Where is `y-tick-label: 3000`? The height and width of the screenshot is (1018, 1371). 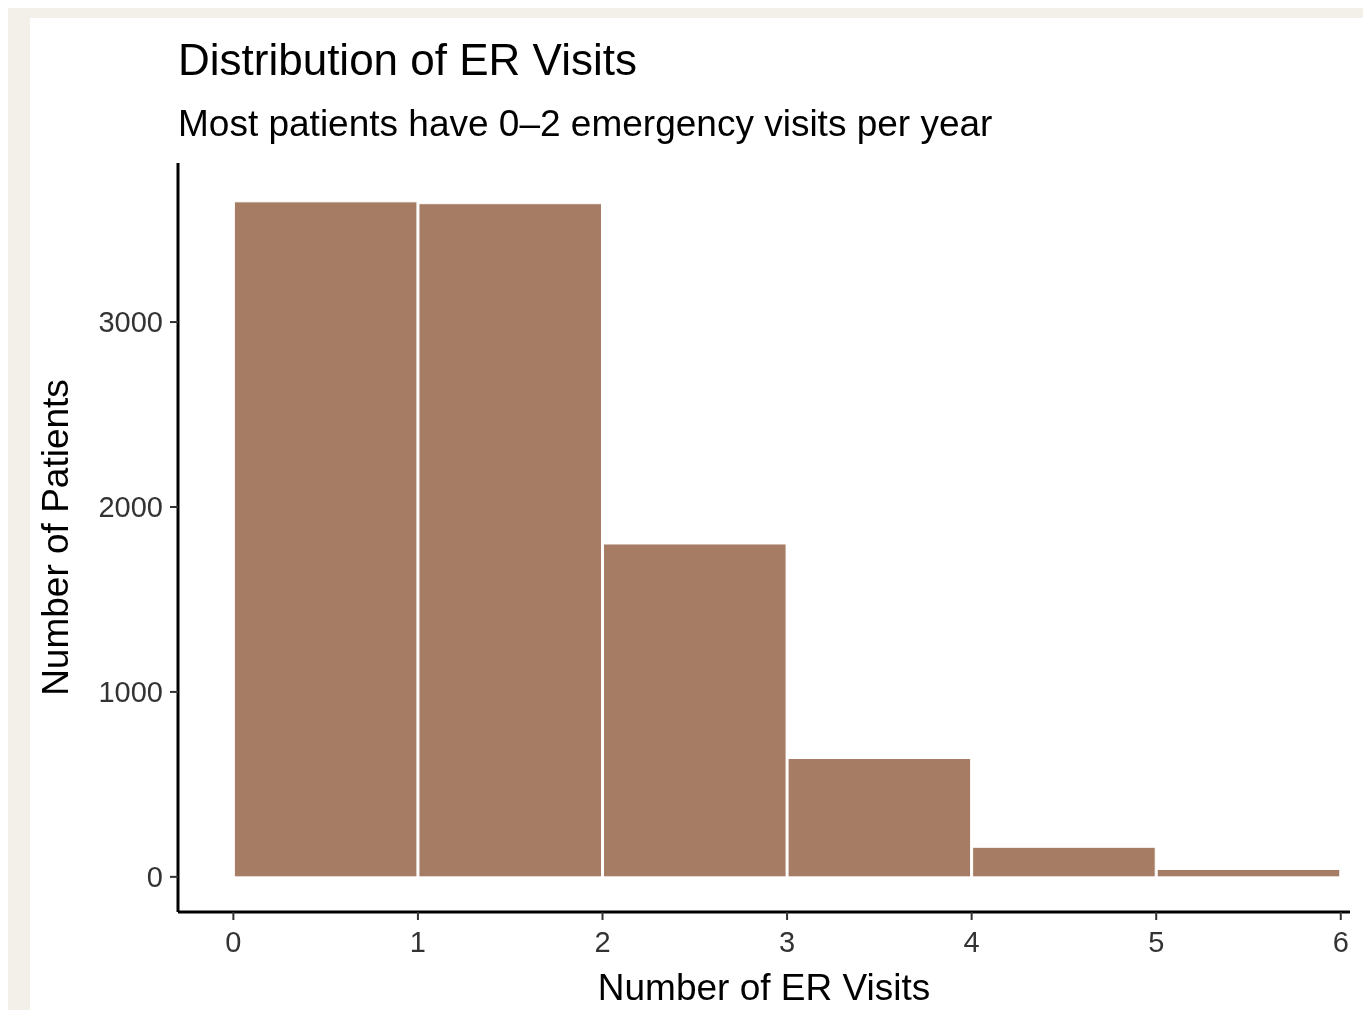 y-tick-label: 3000 is located at coordinates (130, 322).